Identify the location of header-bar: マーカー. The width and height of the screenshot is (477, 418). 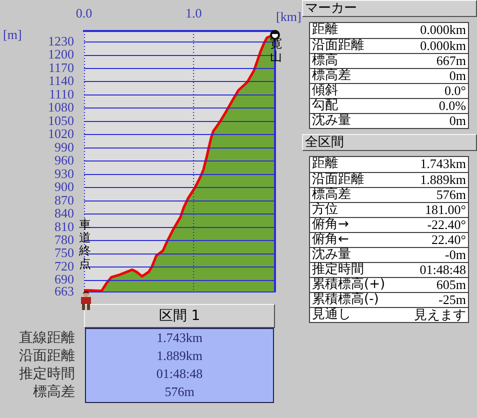
(389, 8).